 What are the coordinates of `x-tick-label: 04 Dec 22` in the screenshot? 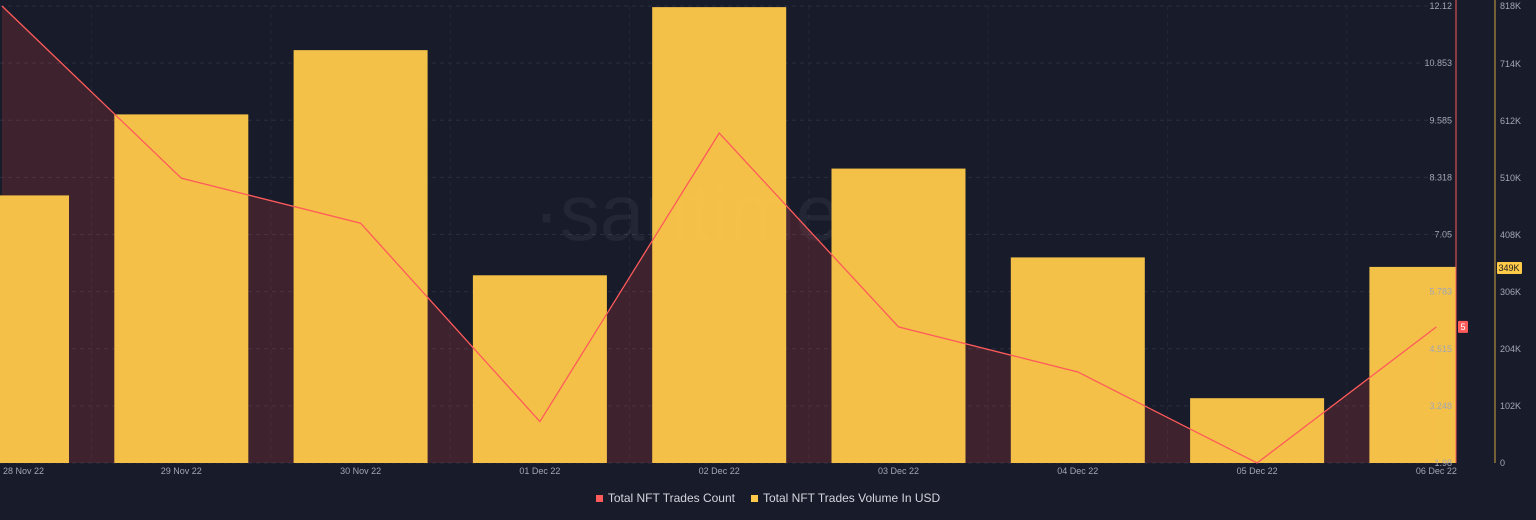 It's located at (1077, 471).